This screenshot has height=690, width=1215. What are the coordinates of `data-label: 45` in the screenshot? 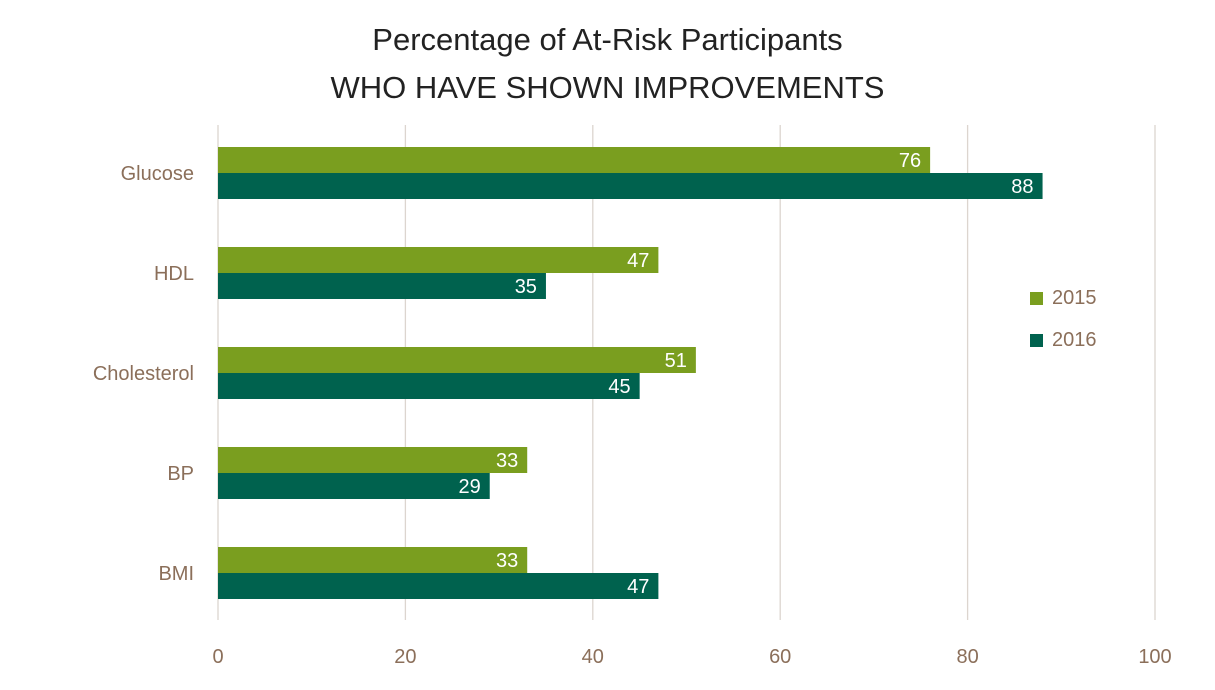 It's located at (619, 387).